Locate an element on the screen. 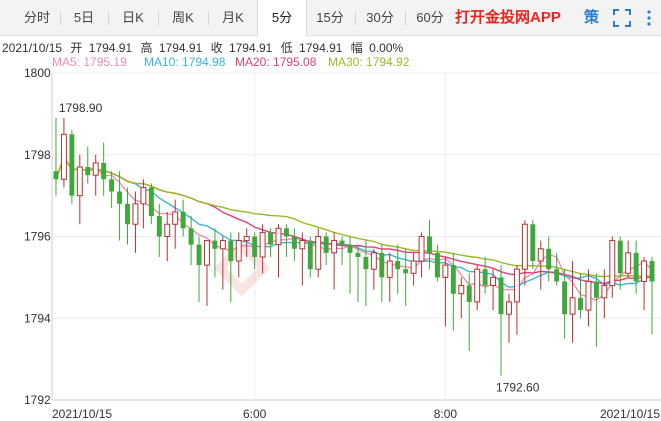 This screenshot has width=661, height=421. open-app-link: 打开金投网APP is located at coordinates (508, 17).